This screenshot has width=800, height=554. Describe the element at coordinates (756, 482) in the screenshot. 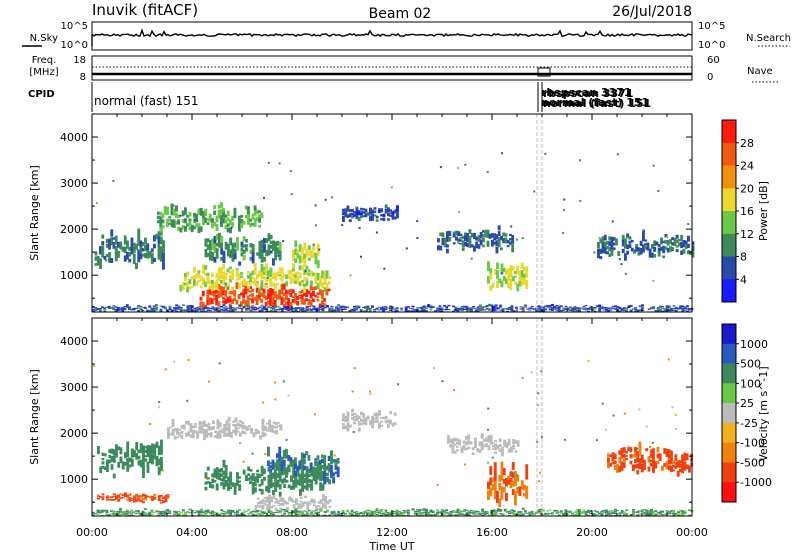

I see `colorbar-tick-label: -1000` at that location.